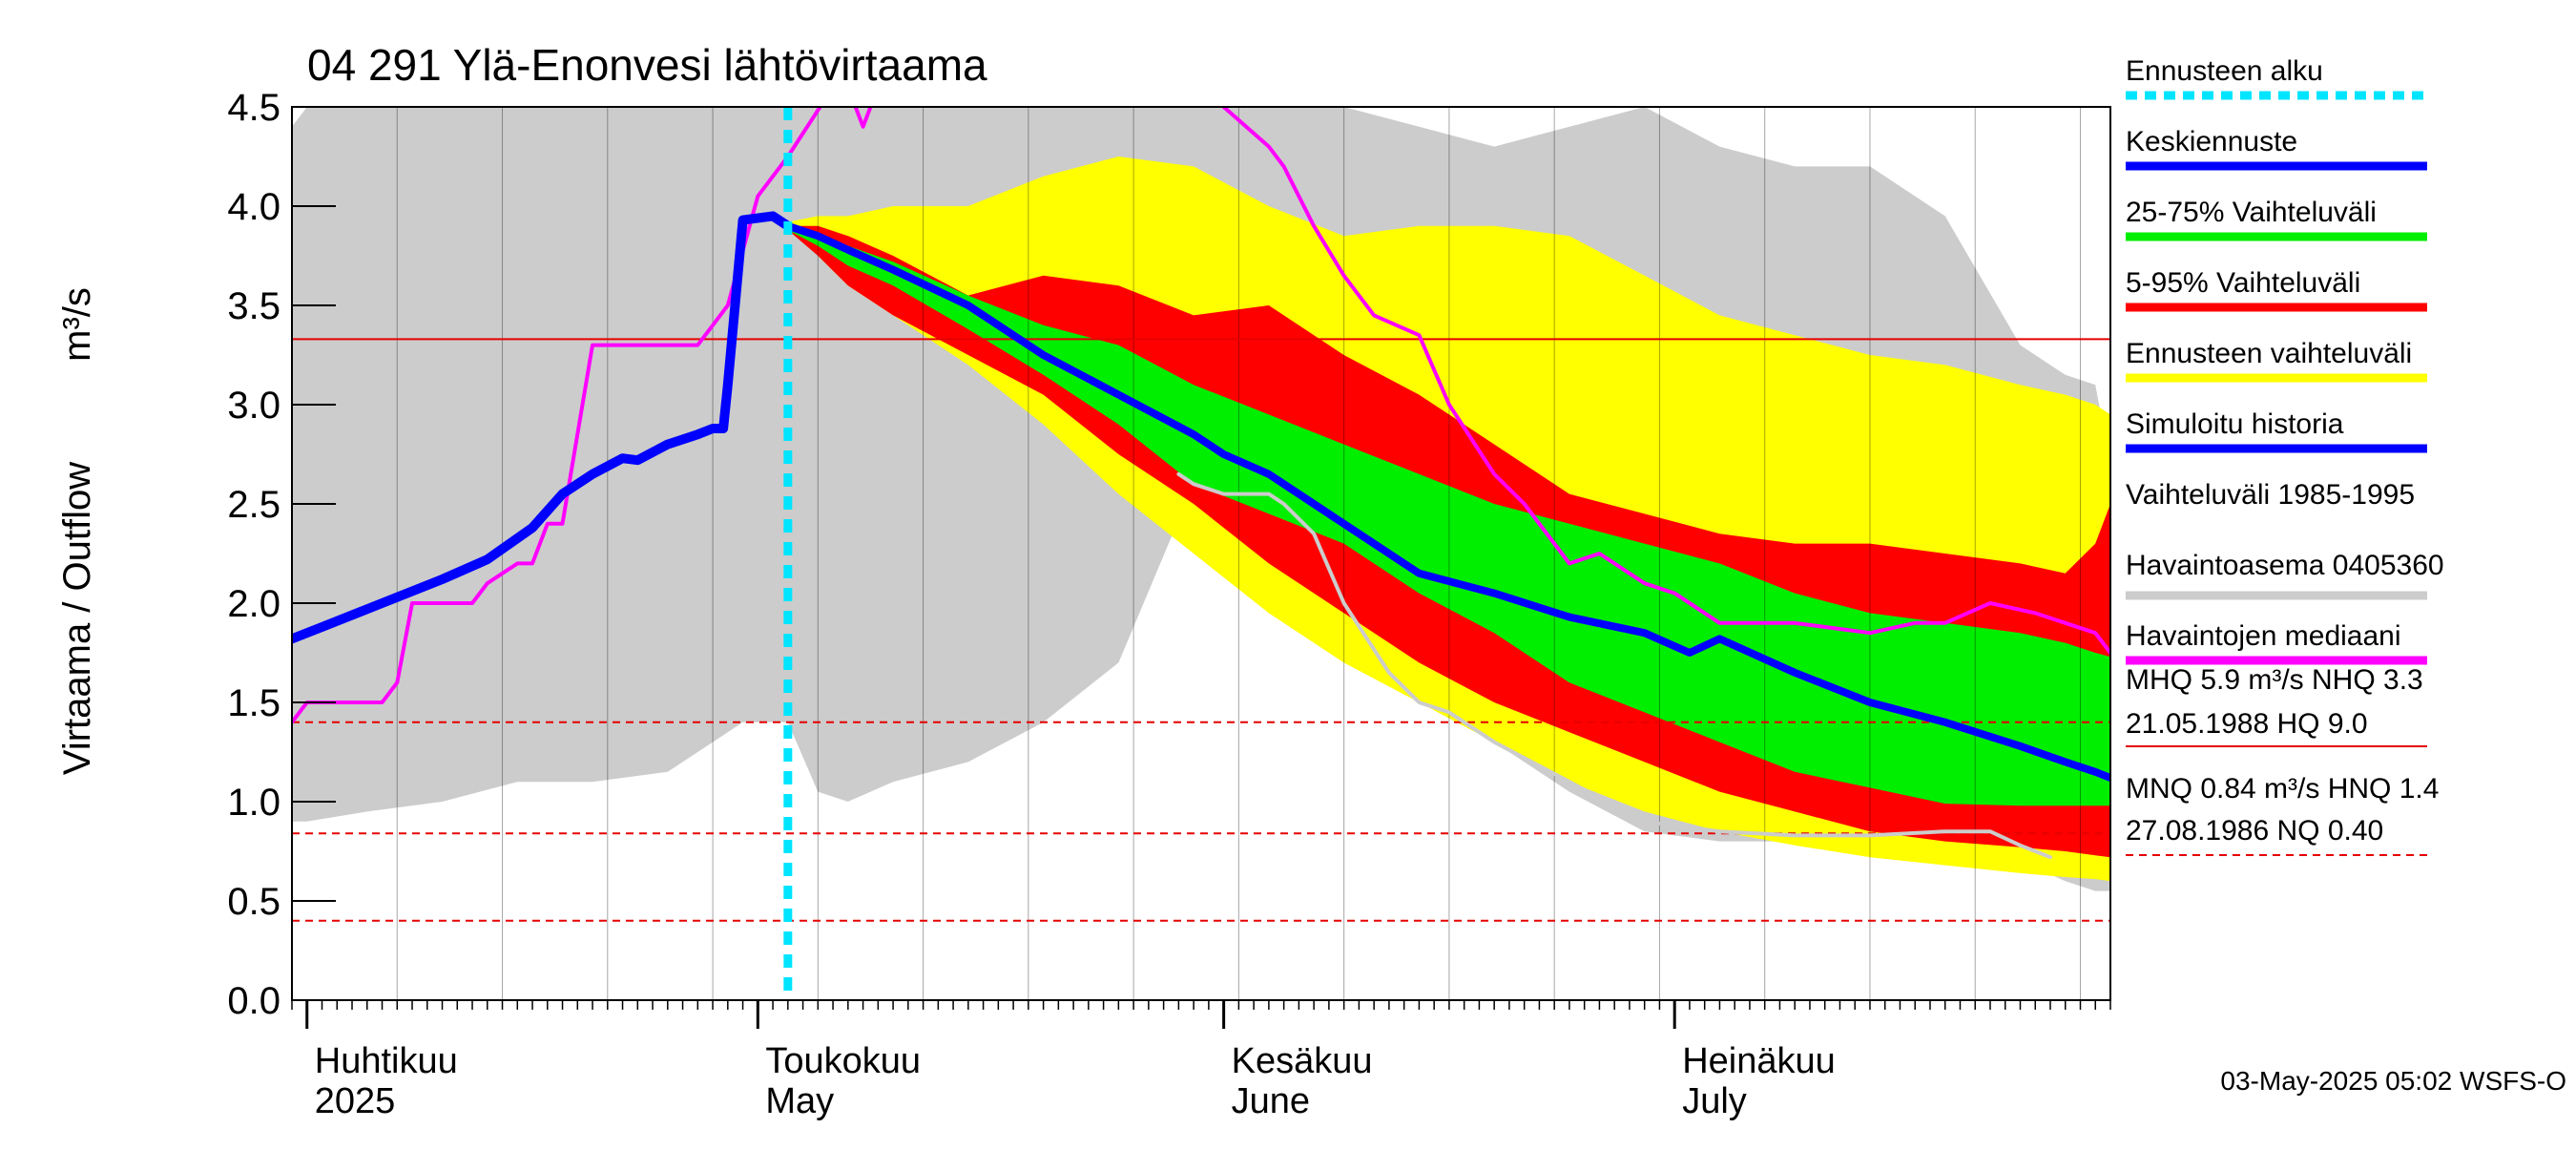 This screenshot has height=1150, width=2576. What do you see at coordinates (1302, 1061) in the screenshot?
I see `x-month-label-2: Kesäkuu` at bounding box center [1302, 1061].